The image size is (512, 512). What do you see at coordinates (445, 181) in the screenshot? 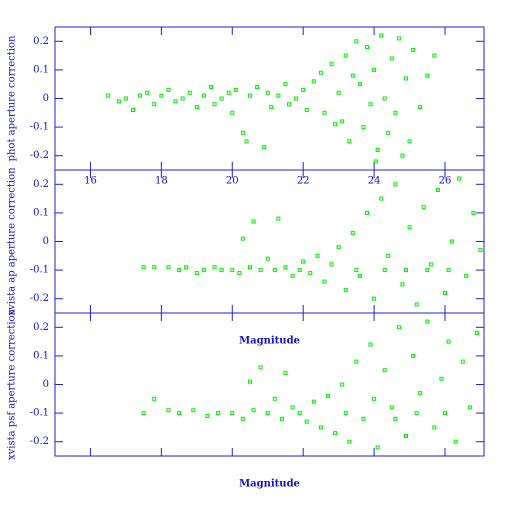
I see `x-tick-label: 26` at bounding box center [445, 181].